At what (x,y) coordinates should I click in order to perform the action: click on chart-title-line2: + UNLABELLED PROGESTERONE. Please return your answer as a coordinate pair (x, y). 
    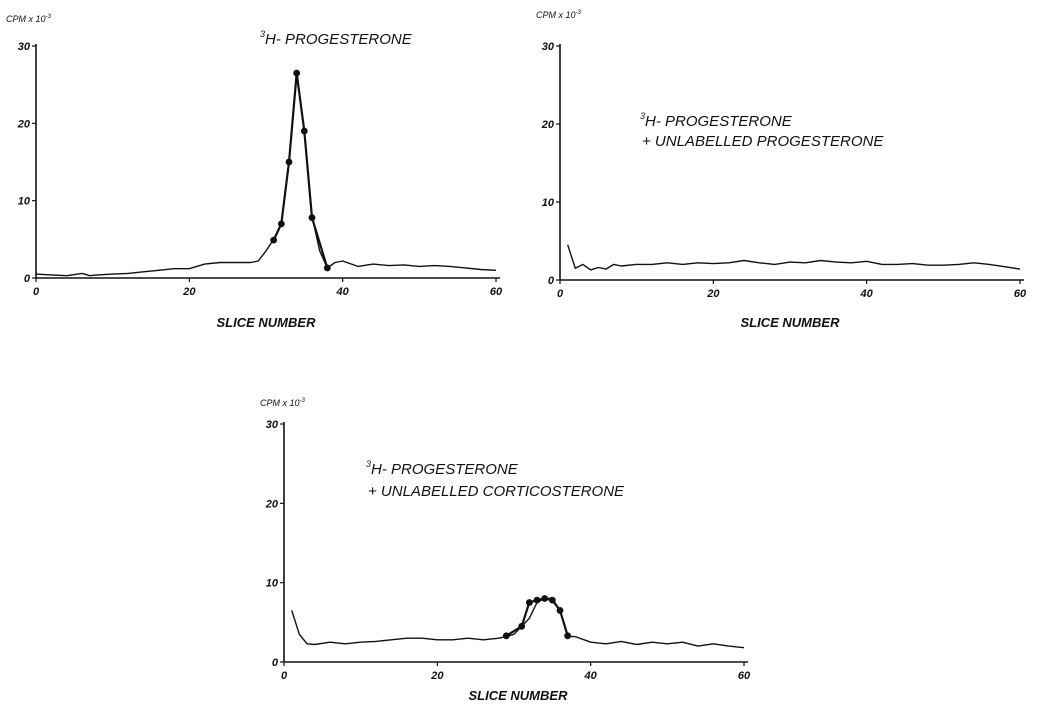
    Looking at the image, I should click on (763, 141).